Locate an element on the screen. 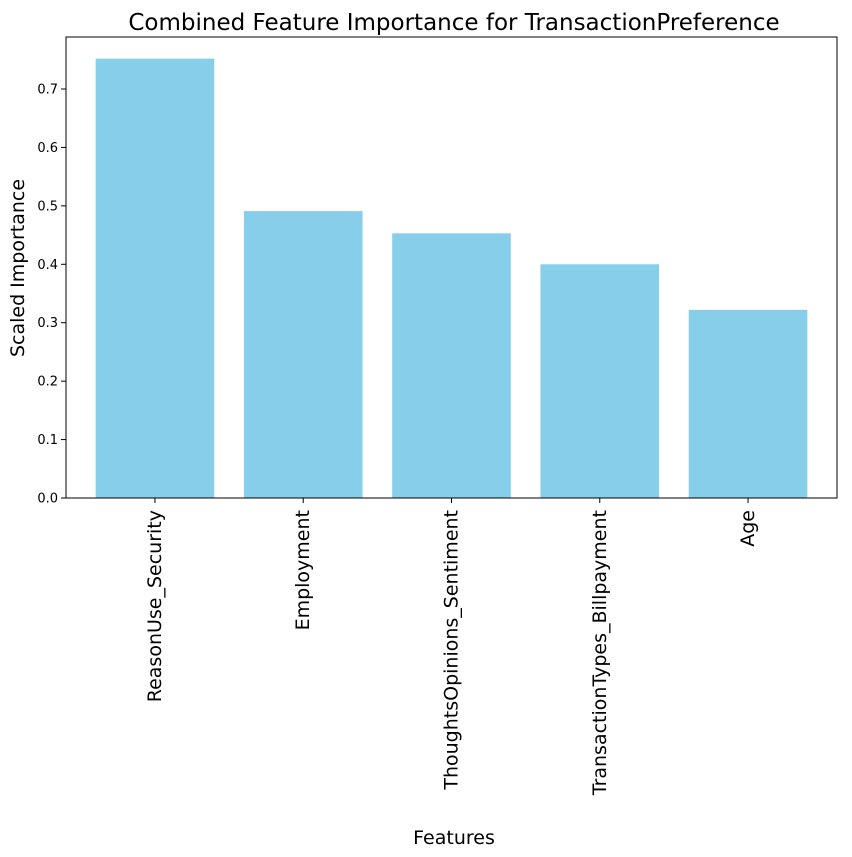 This screenshot has width=852, height=857. bar-reasonuse-security is located at coordinates (155, 278).